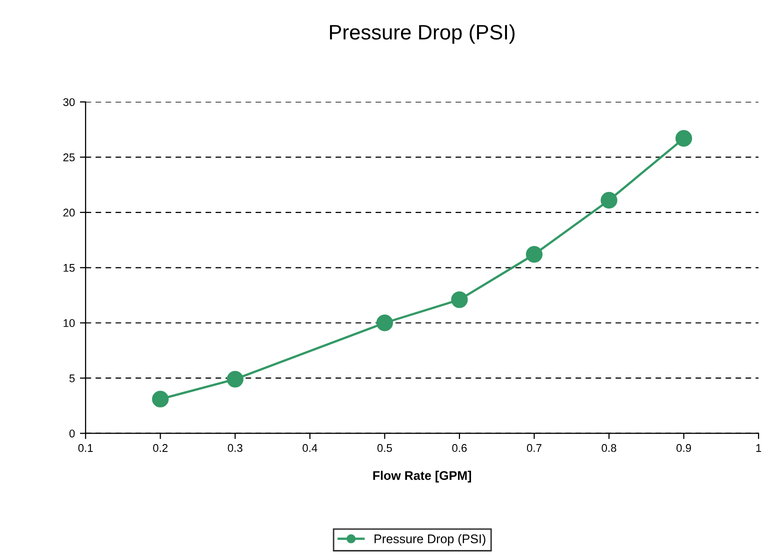 The width and height of the screenshot is (778, 557). I want to click on x-tick-label: 0.4, so click(310, 448).